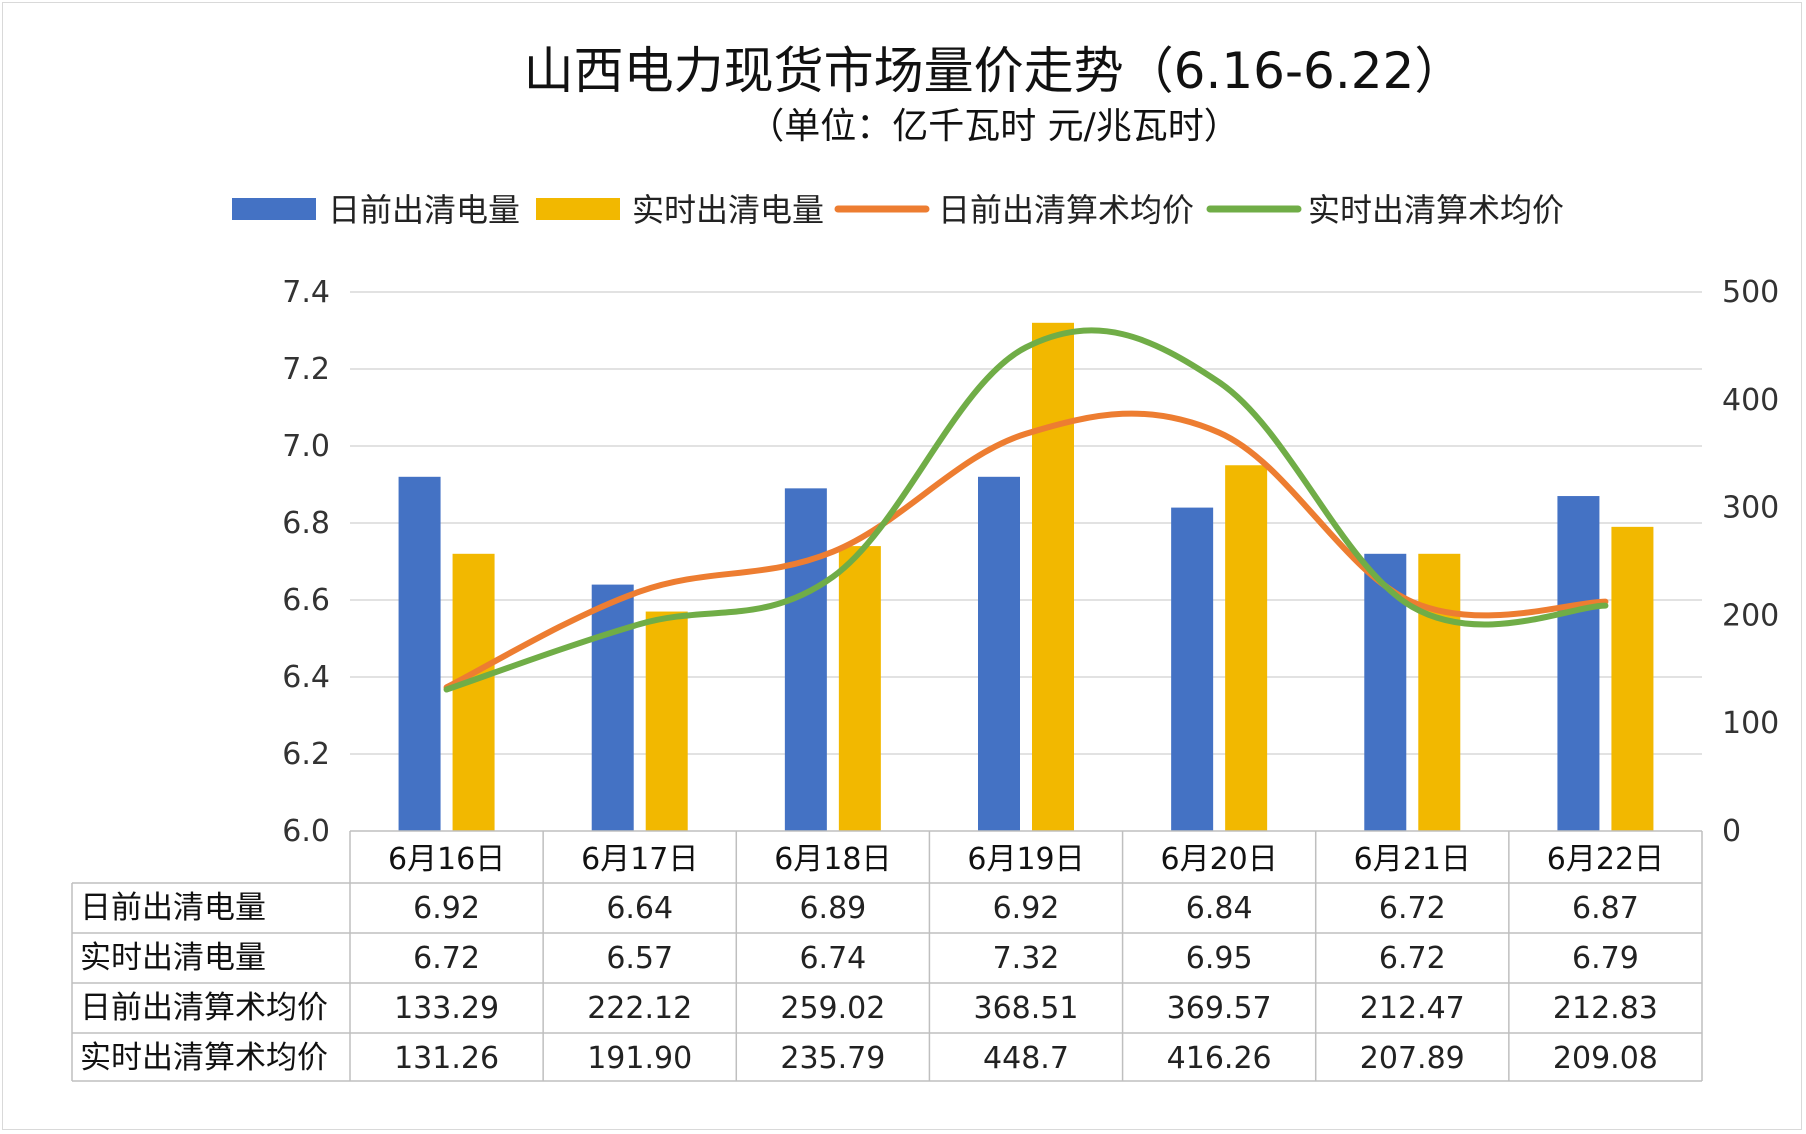 The width and height of the screenshot is (1806, 1134). I want to click on data-label: 416.26, so click(1219, 1058).